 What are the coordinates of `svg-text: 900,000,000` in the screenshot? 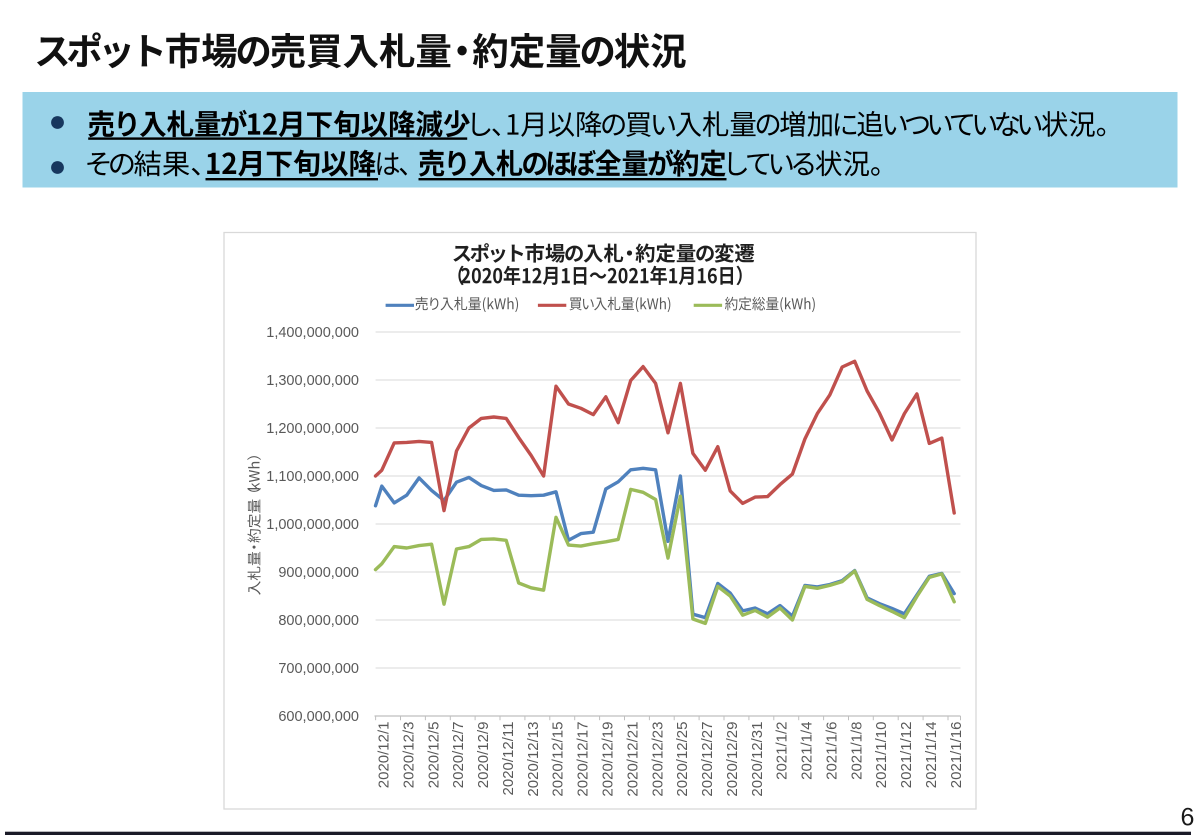 It's located at (318, 573).